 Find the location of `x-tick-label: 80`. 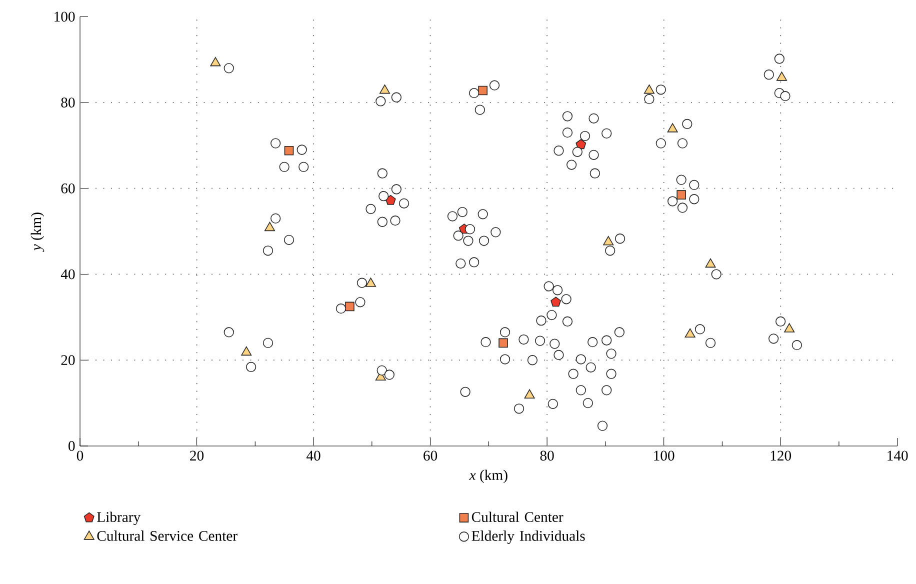

x-tick-label: 80 is located at coordinates (547, 455).